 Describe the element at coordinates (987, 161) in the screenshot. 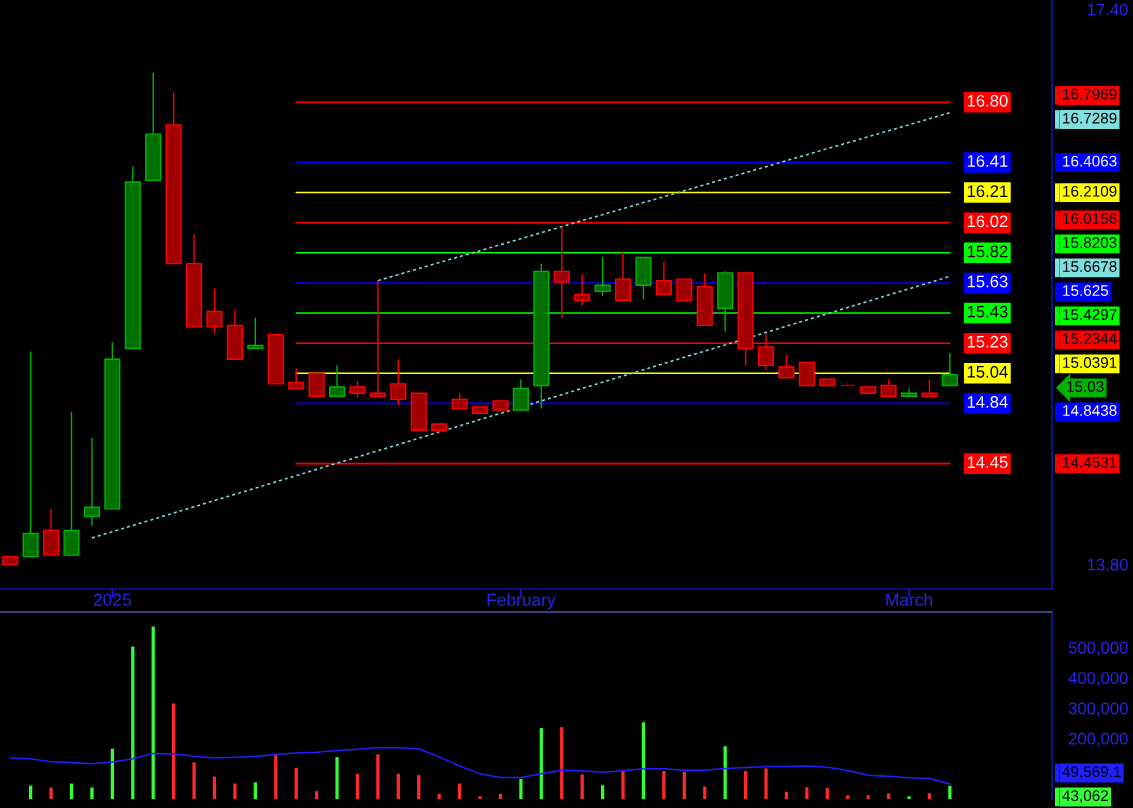

I see `data-label: 16.41` at that location.